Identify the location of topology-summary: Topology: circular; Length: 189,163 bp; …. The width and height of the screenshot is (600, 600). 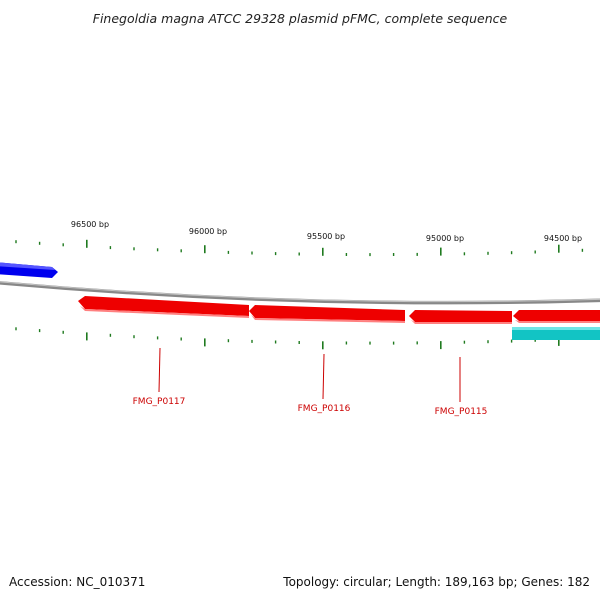
(436, 582).